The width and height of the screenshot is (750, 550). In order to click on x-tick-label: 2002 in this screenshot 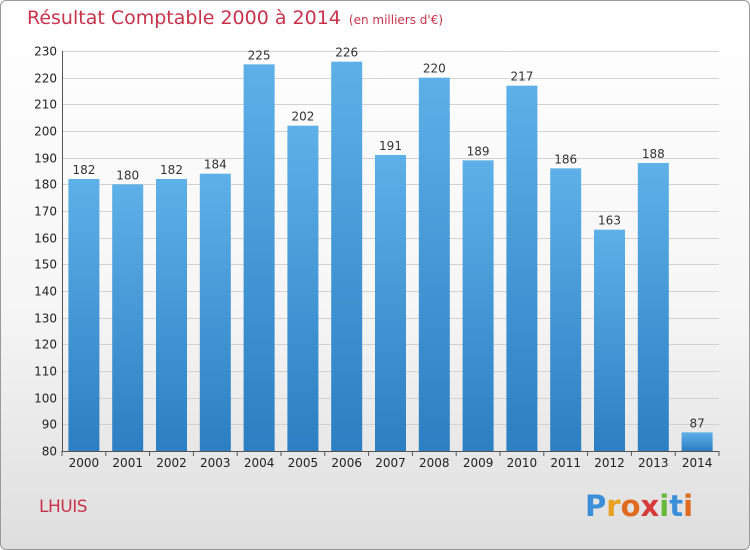, I will do `click(171, 463)`.